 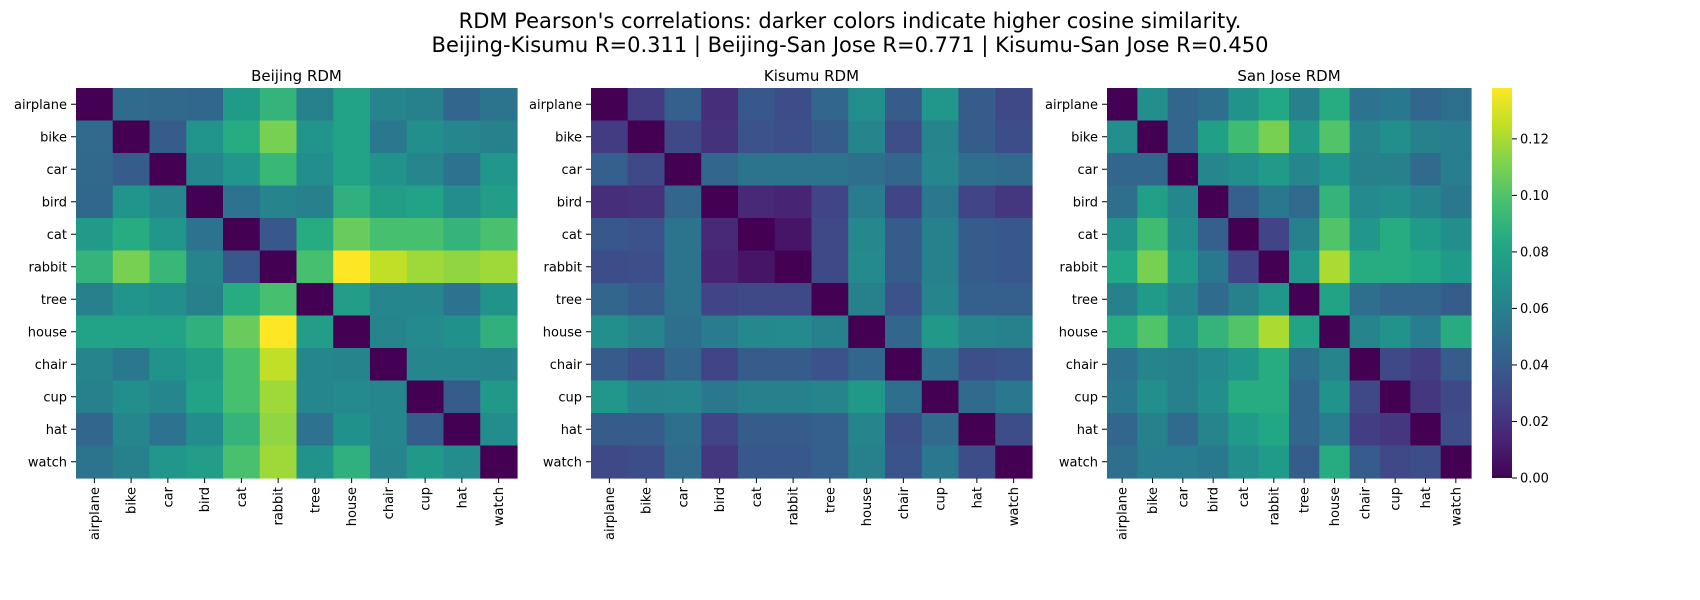 What do you see at coordinates (647, 500) in the screenshot?
I see `x-tick-label: bike` at bounding box center [647, 500].